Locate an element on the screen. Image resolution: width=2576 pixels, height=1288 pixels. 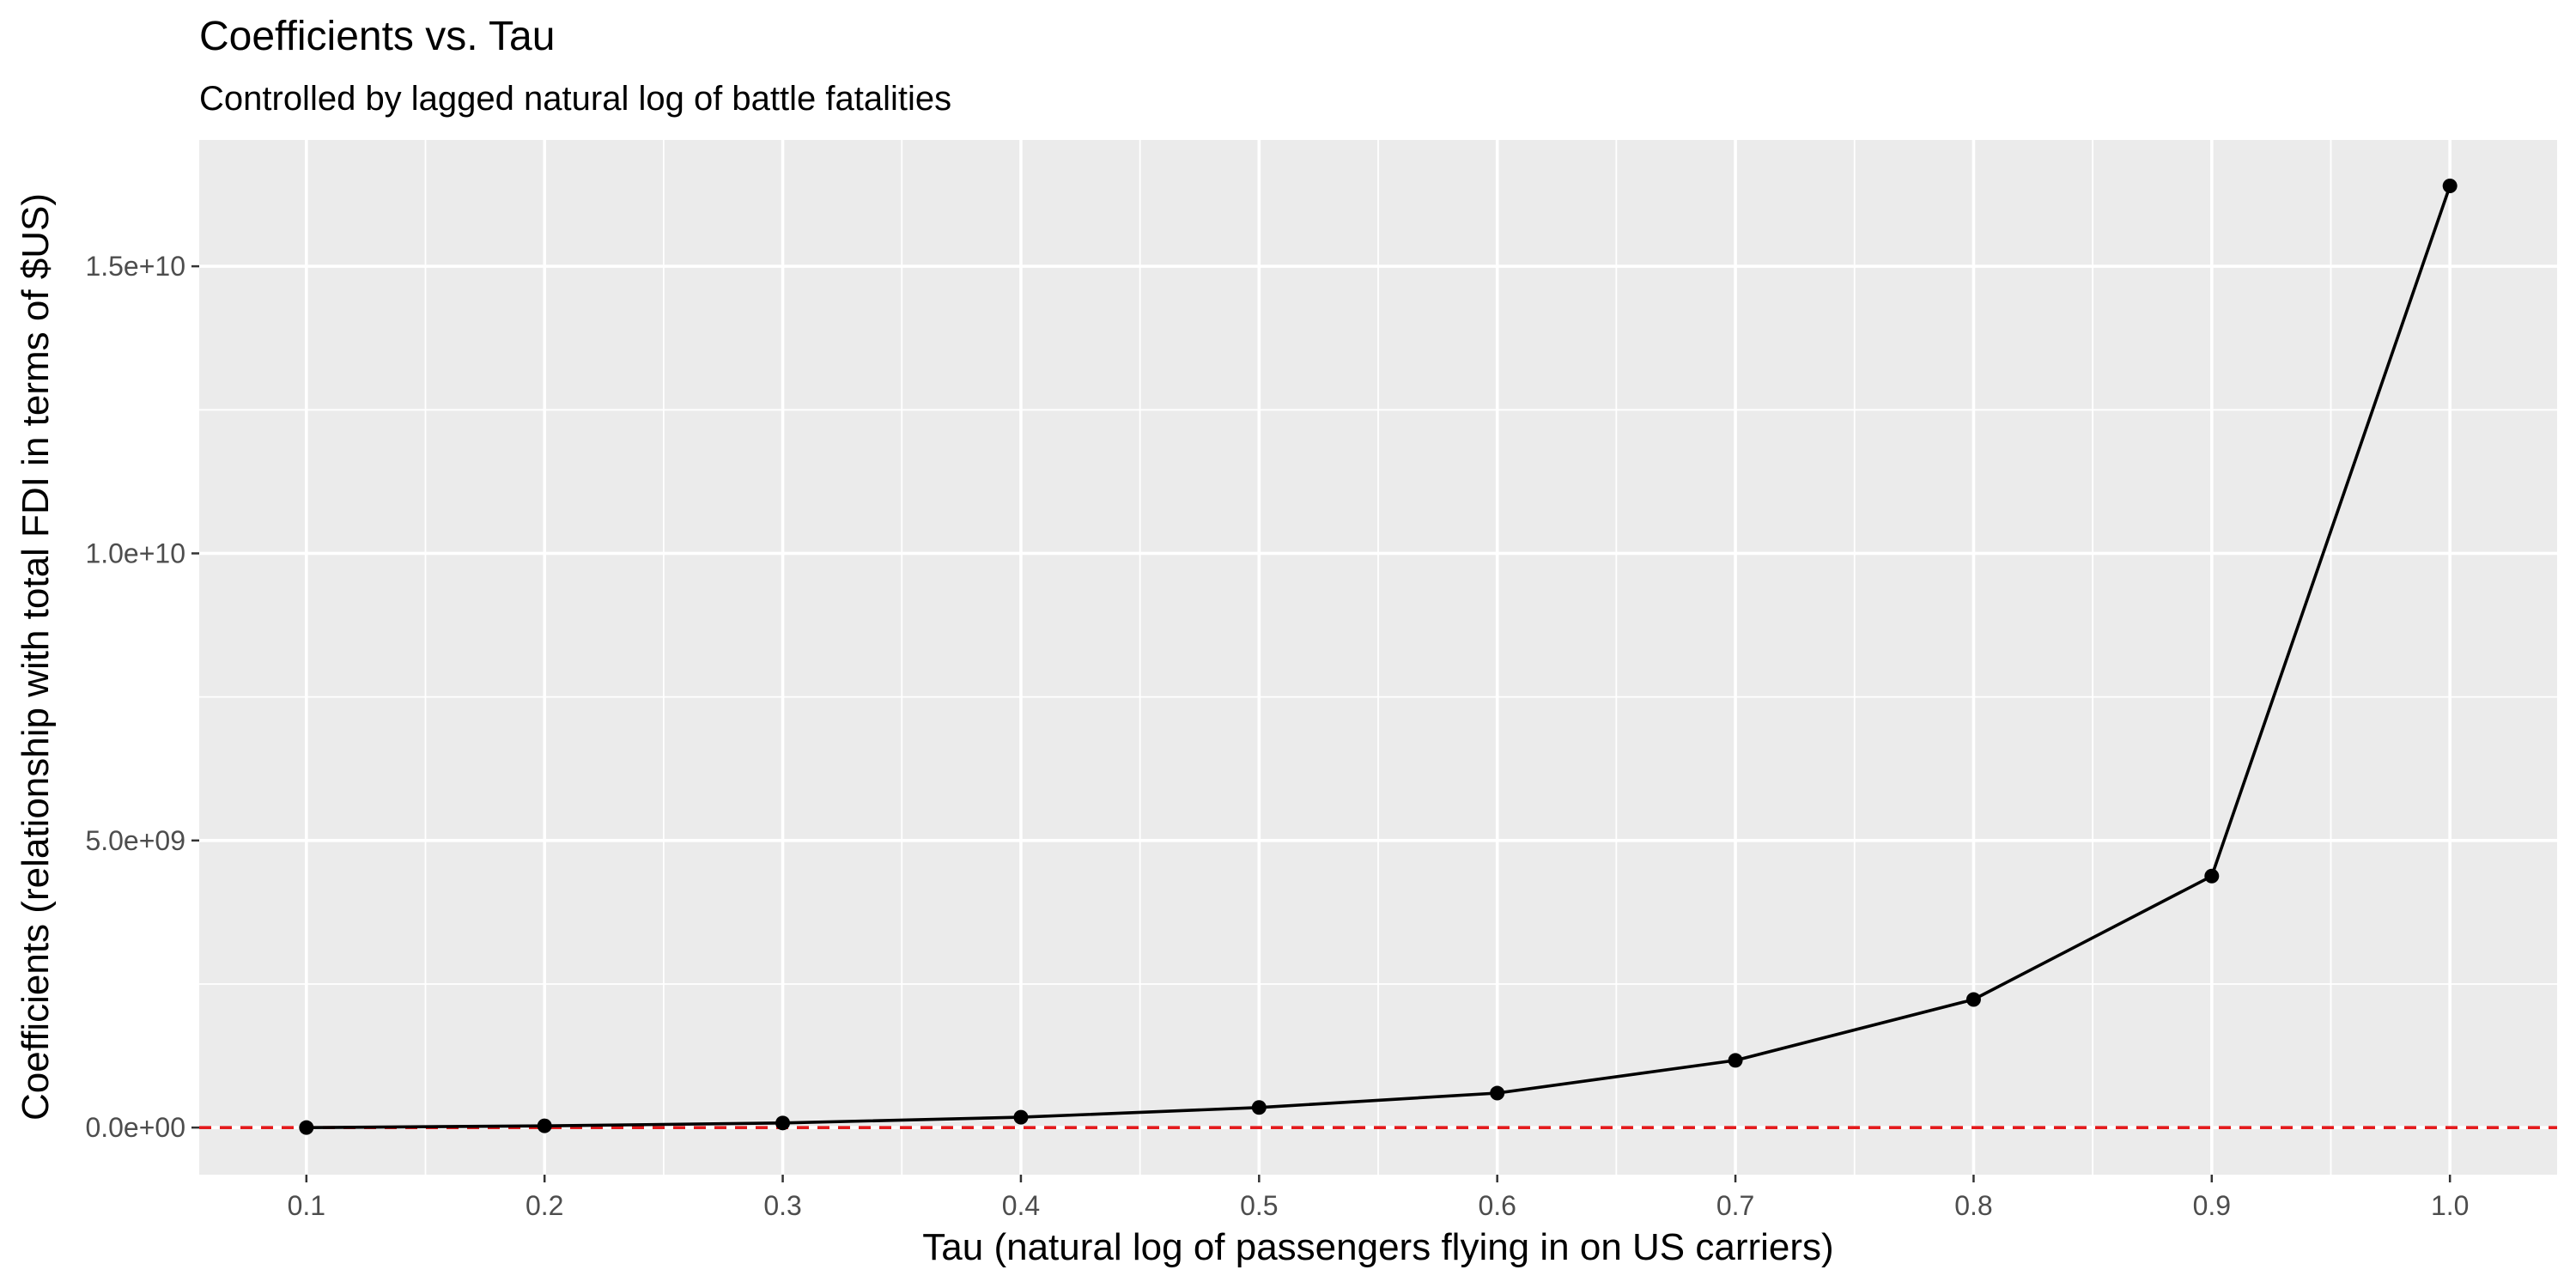
x-tick-label: 0.2 is located at coordinates (544, 1206).